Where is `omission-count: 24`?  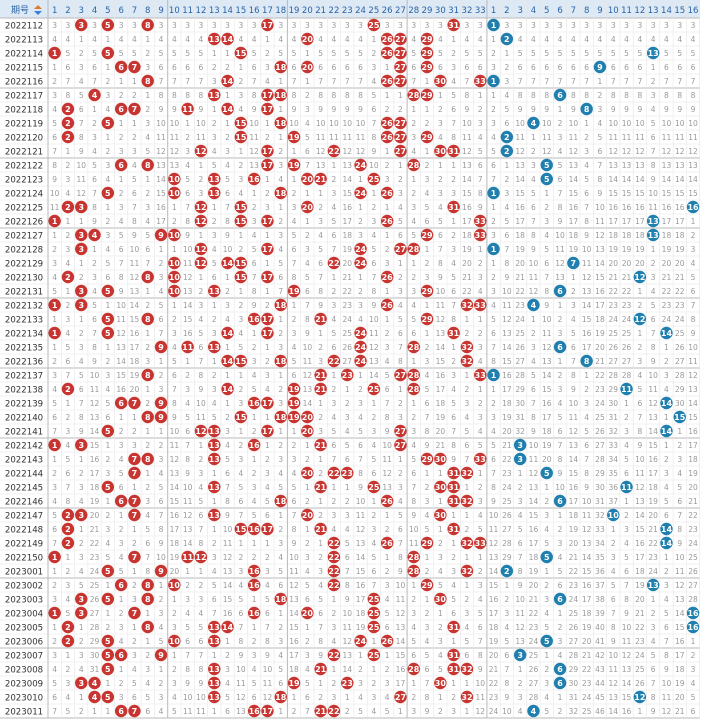 omission-count: 24 is located at coordinates (520, 319).